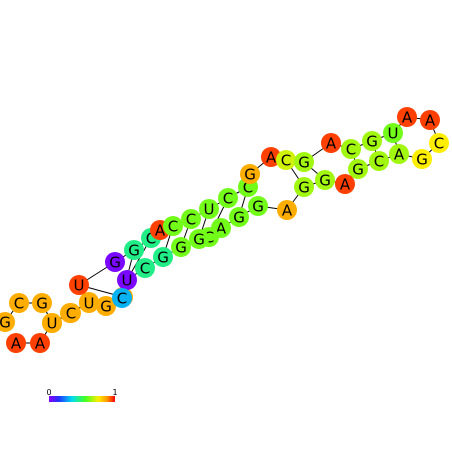 The height and width of the screenshot is (452, 452). I want to click on nucleotide-2: A, so click(40, 343).